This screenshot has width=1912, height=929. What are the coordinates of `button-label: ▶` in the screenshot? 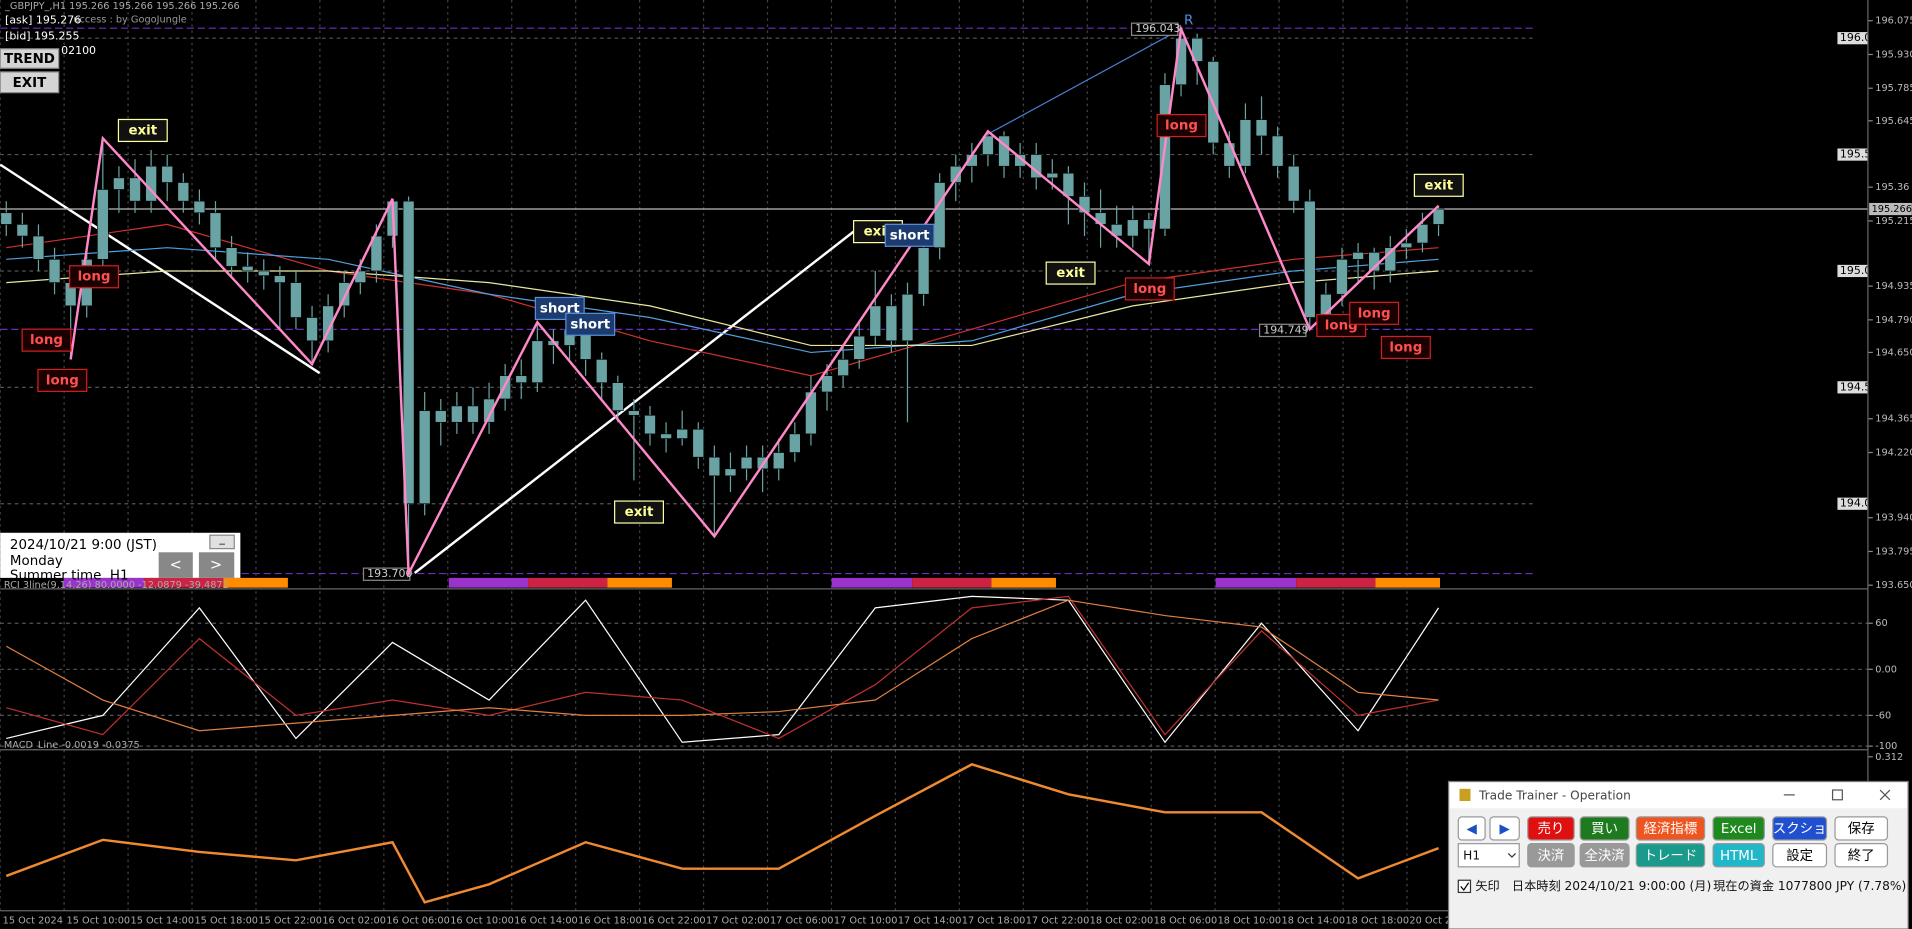 It's located at (1504, 829).